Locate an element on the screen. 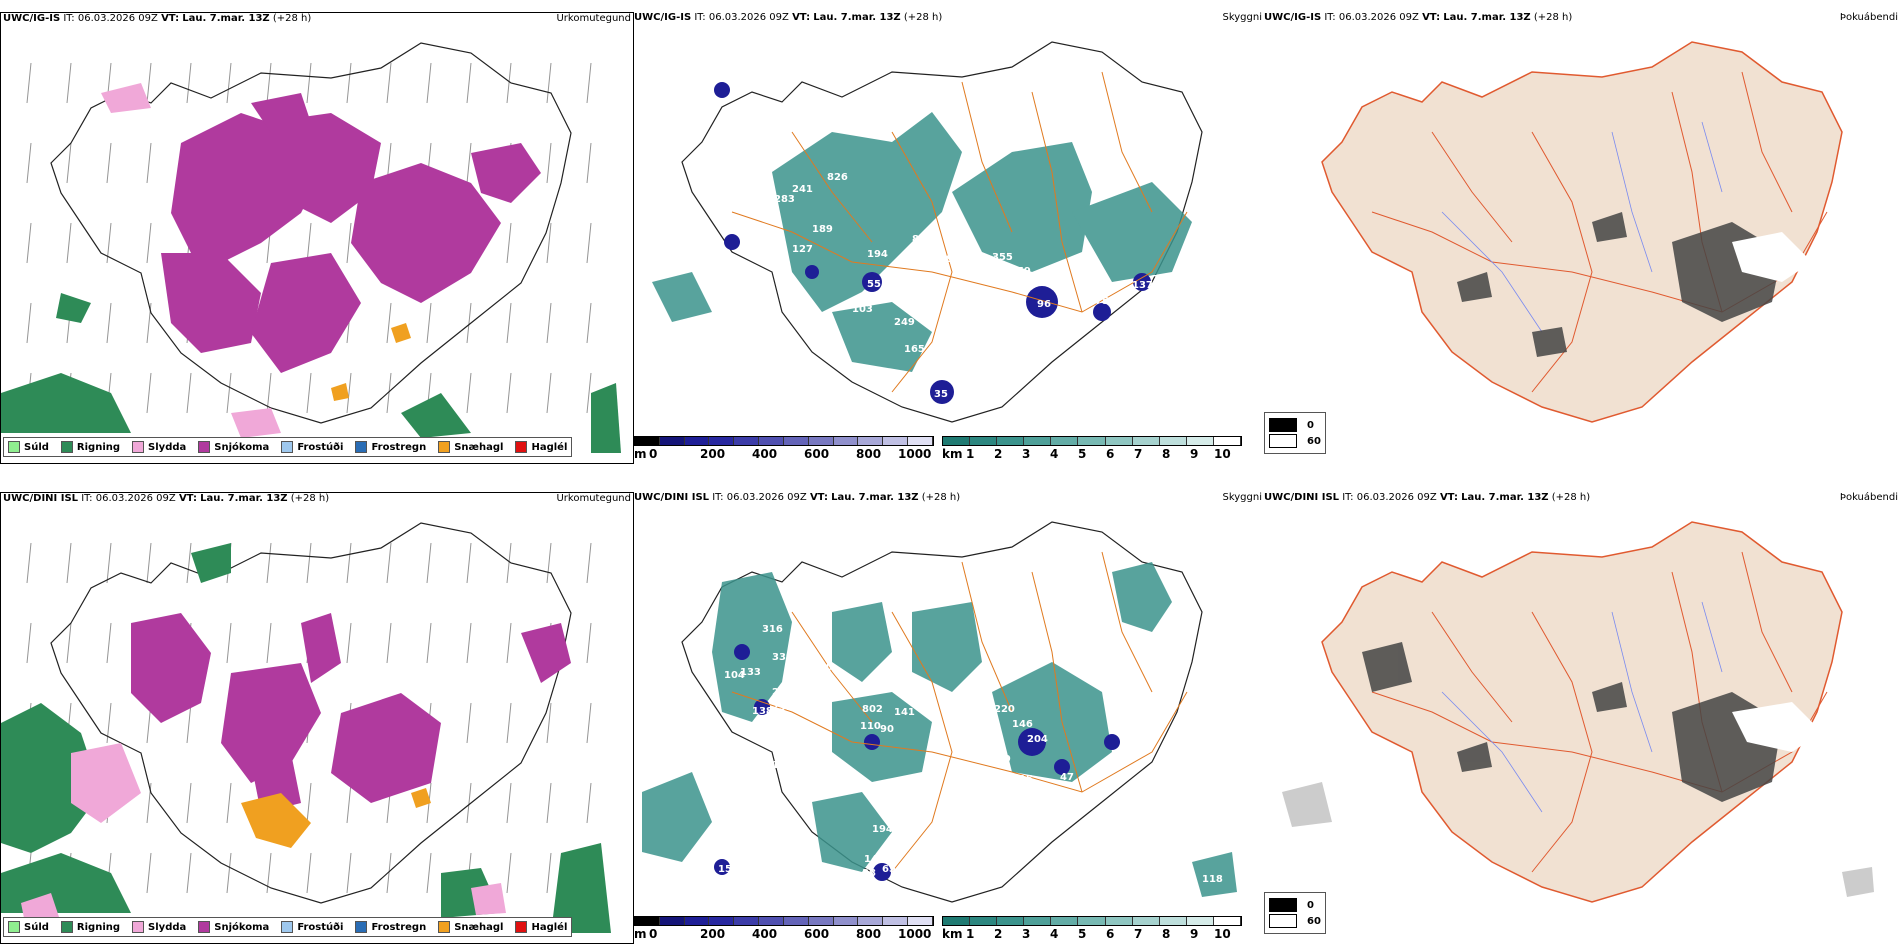 This screenshot has height=950, width=1900. tick-label: 10 is located at coordinates (1222, 934).